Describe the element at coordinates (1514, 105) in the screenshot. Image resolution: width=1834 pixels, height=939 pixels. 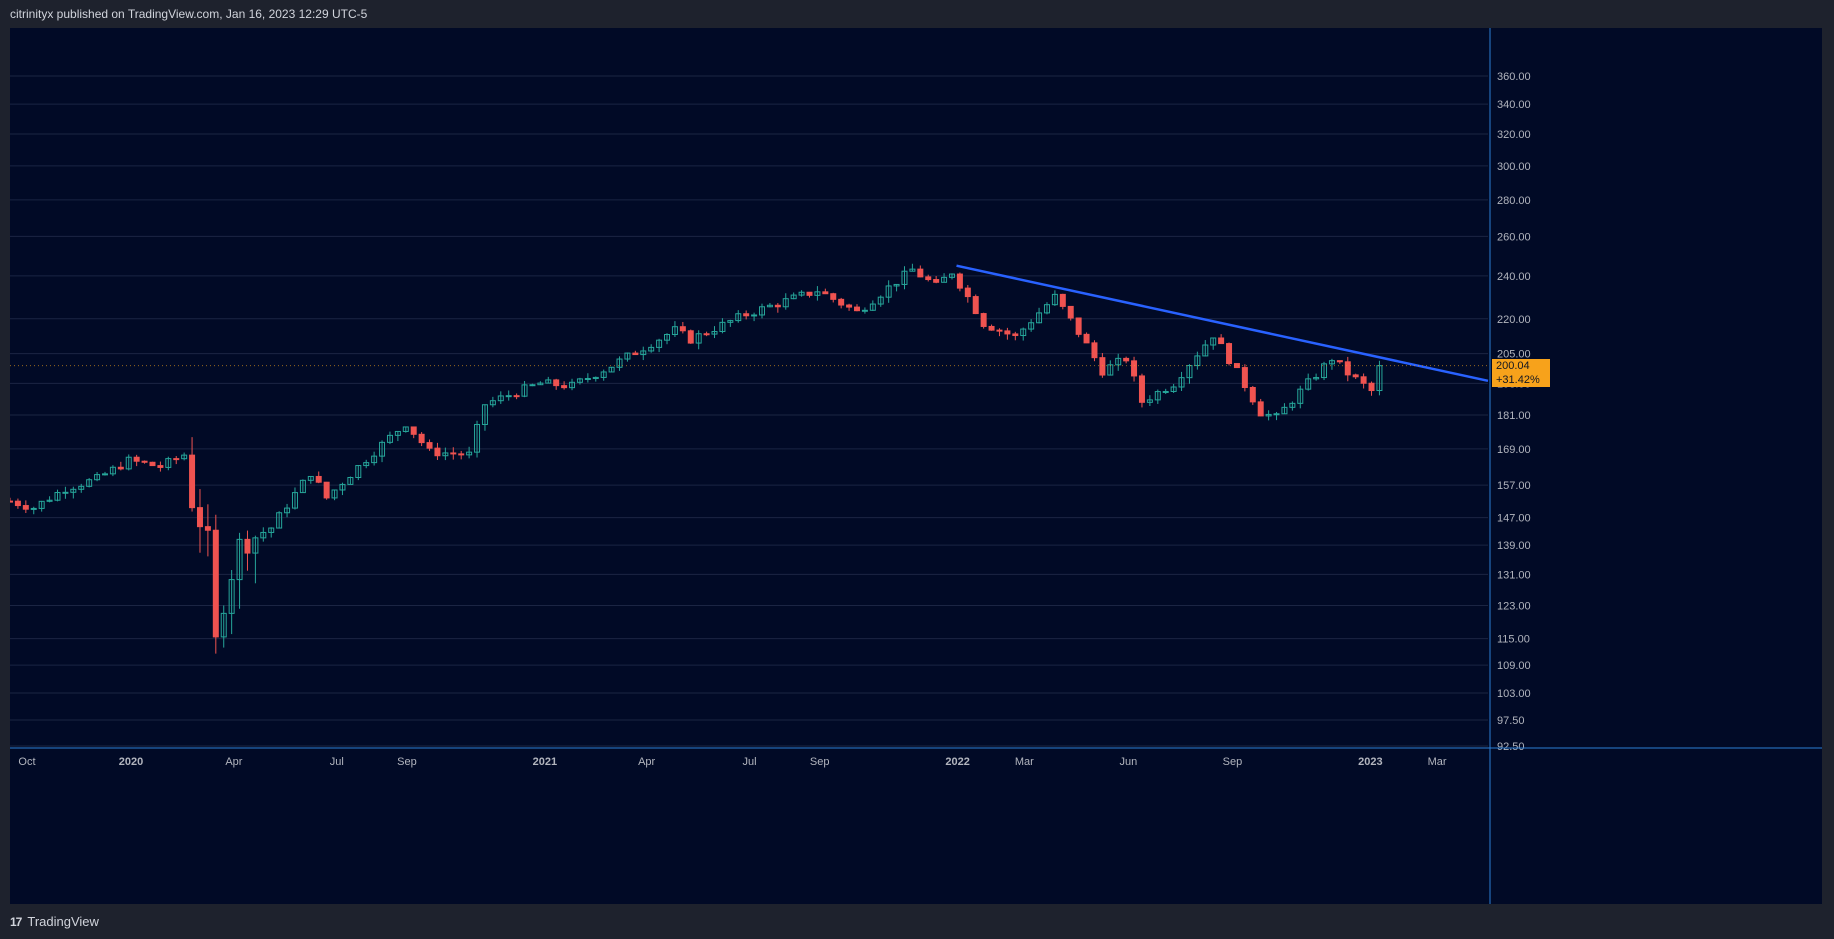
I see `y-tick-label: 340.00` at that location.